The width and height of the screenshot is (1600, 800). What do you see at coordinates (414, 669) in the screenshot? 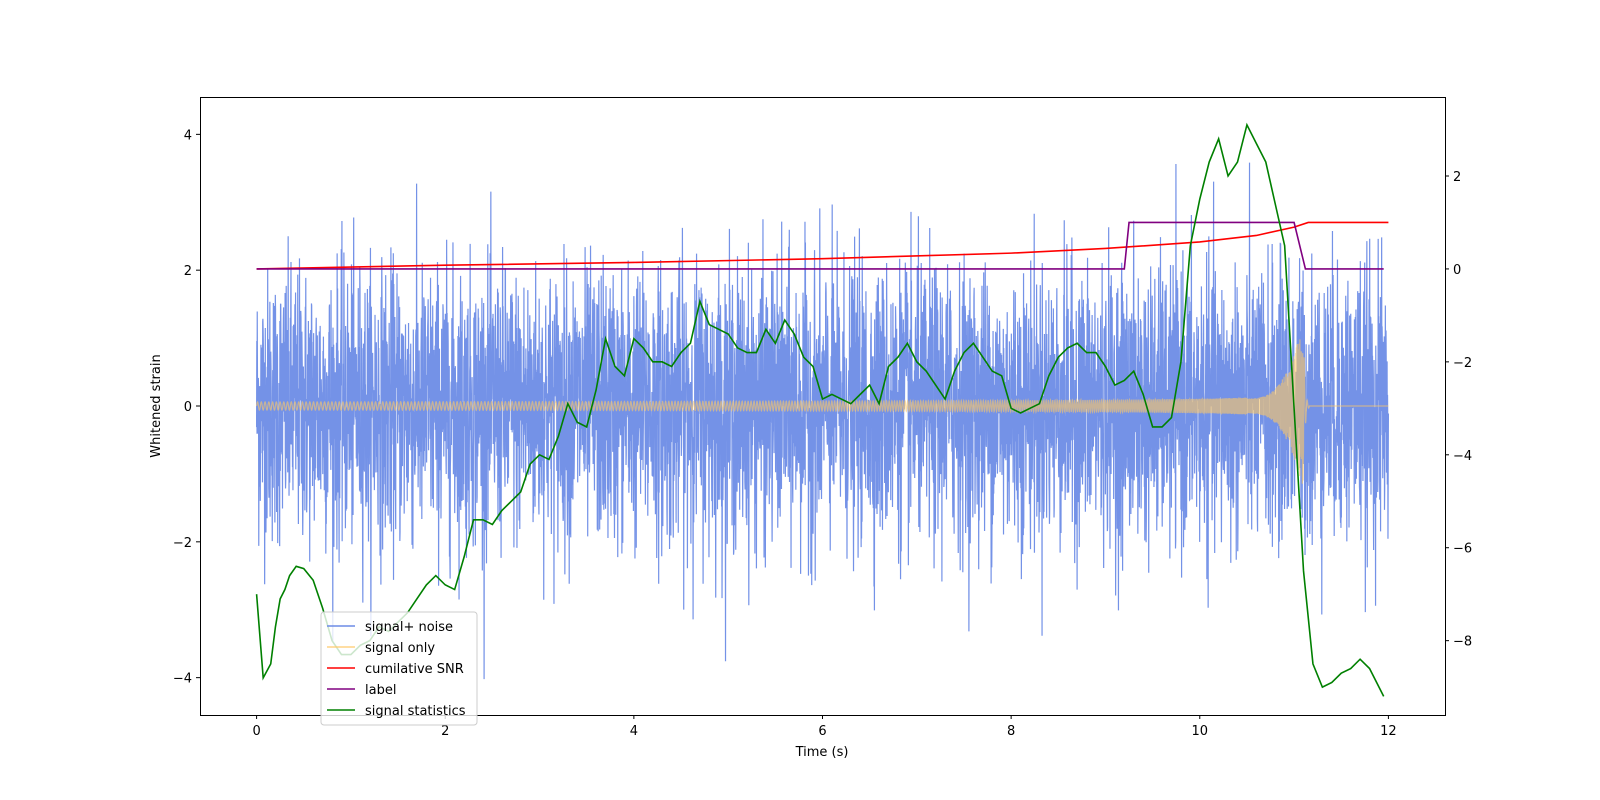
I see `legend-label: cumilative SNR` at bounding box center [414, 669].